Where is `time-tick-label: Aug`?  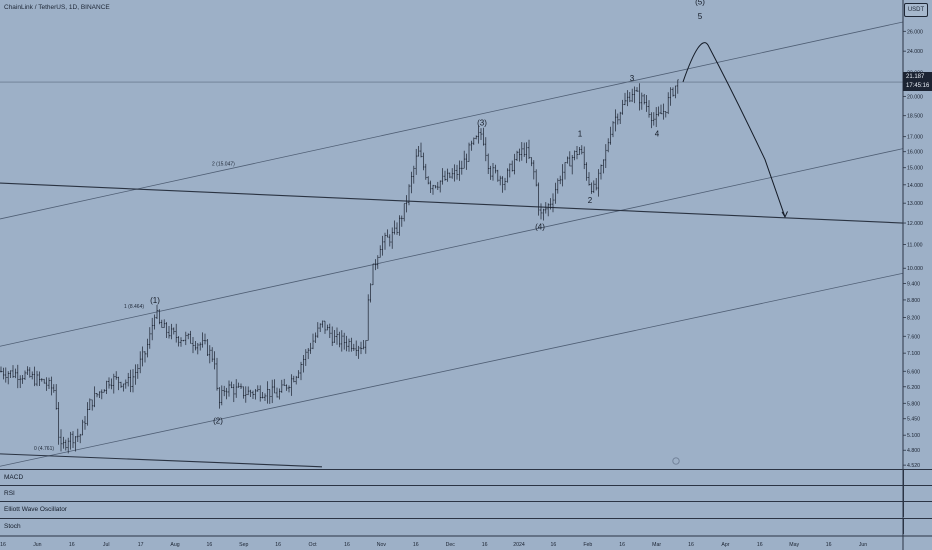 time-tick-label: Aug is located at coordinates (174, 545).